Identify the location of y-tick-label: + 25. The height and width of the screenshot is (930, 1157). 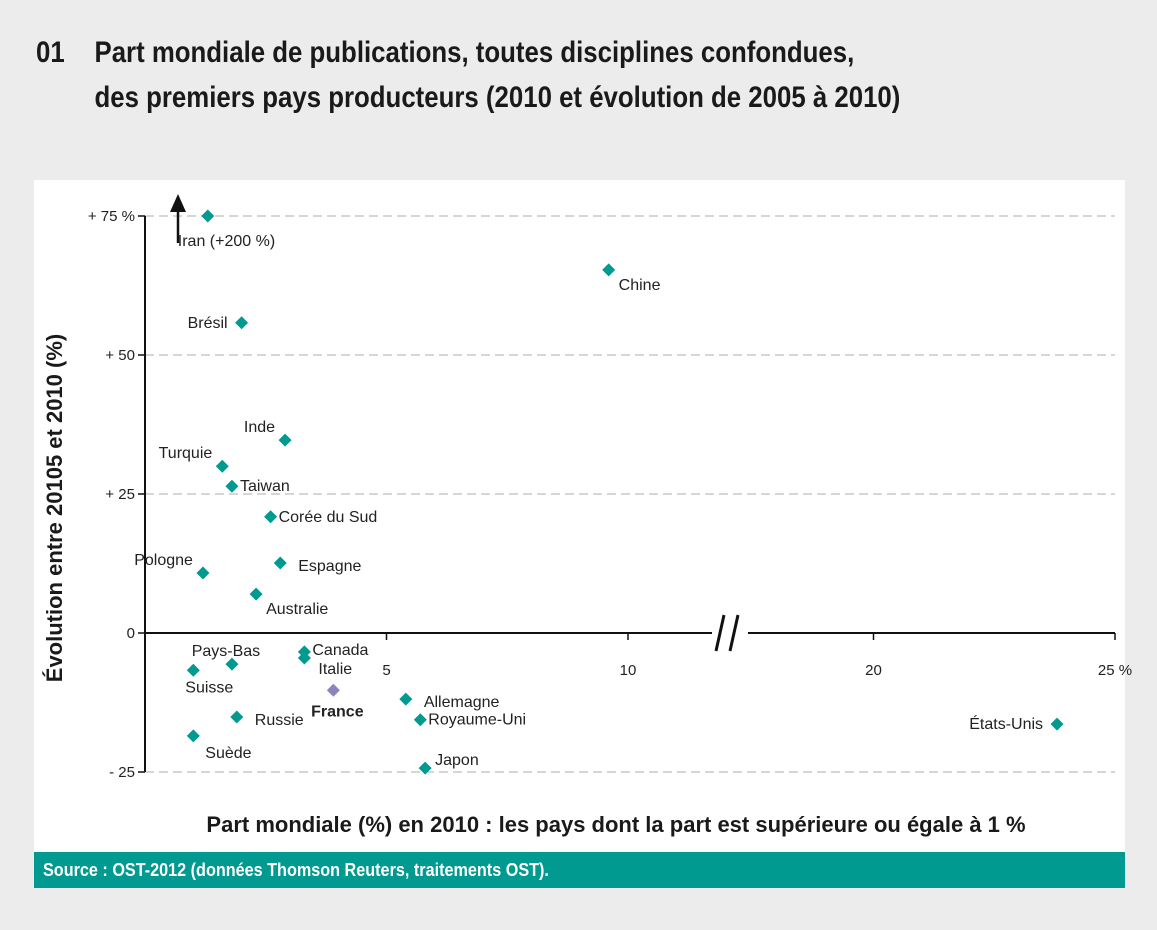
(120, 494).